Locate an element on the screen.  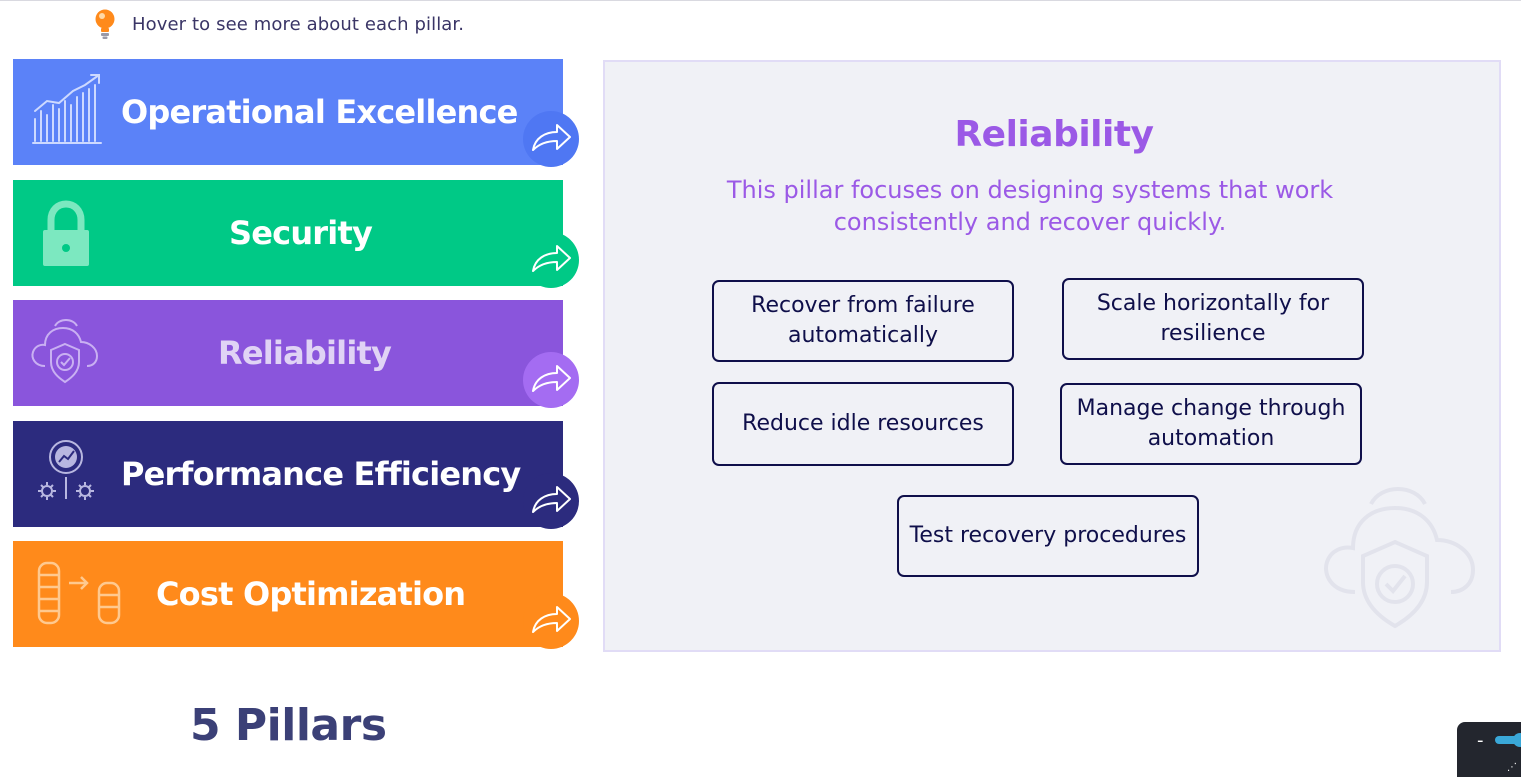
pillar-label: Performance Efficiency is located at coordinates (321, 474).